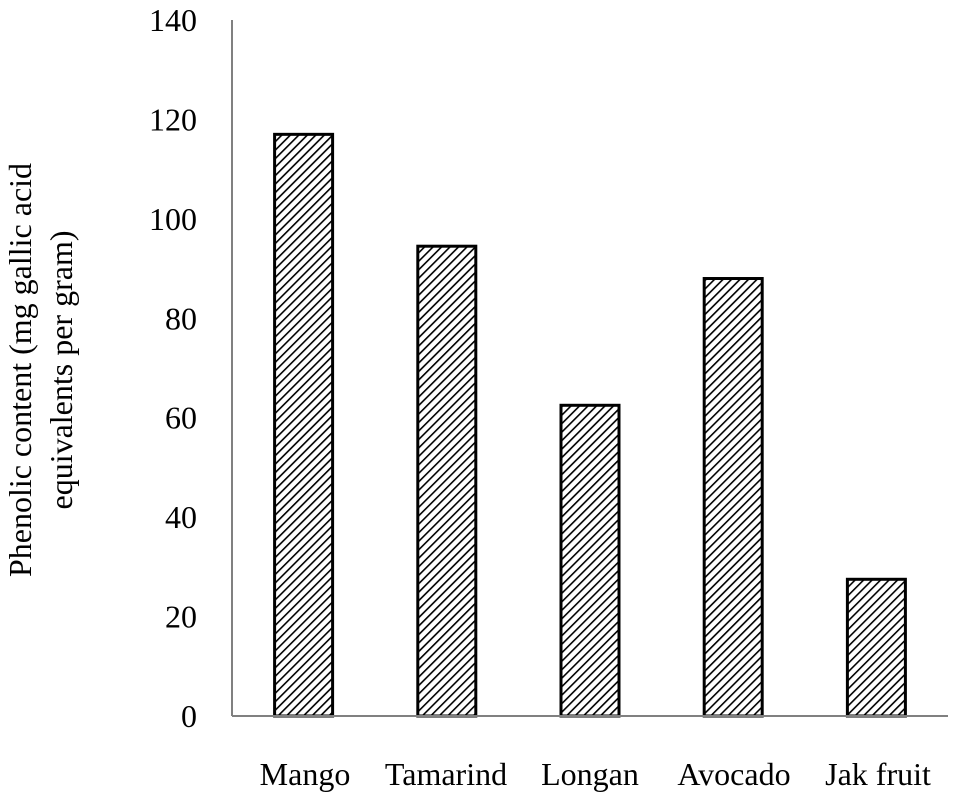 The width and height of the screenshot is (957, 798). I want to click on x-category-label: Avocado, so click(733, 774).